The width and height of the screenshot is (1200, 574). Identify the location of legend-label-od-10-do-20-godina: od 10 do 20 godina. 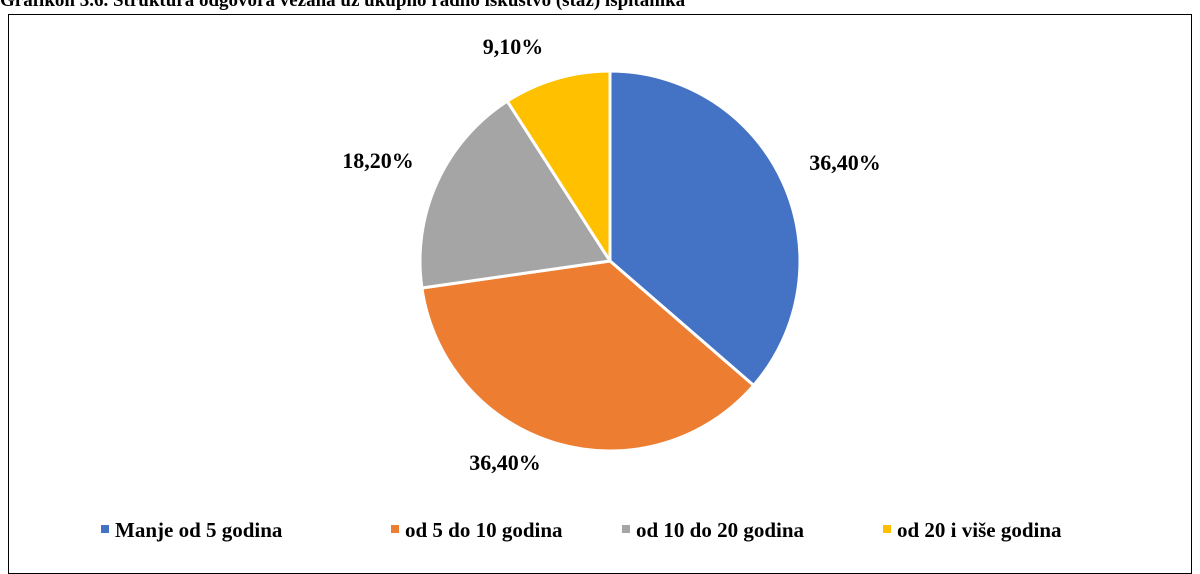
(720, 530).